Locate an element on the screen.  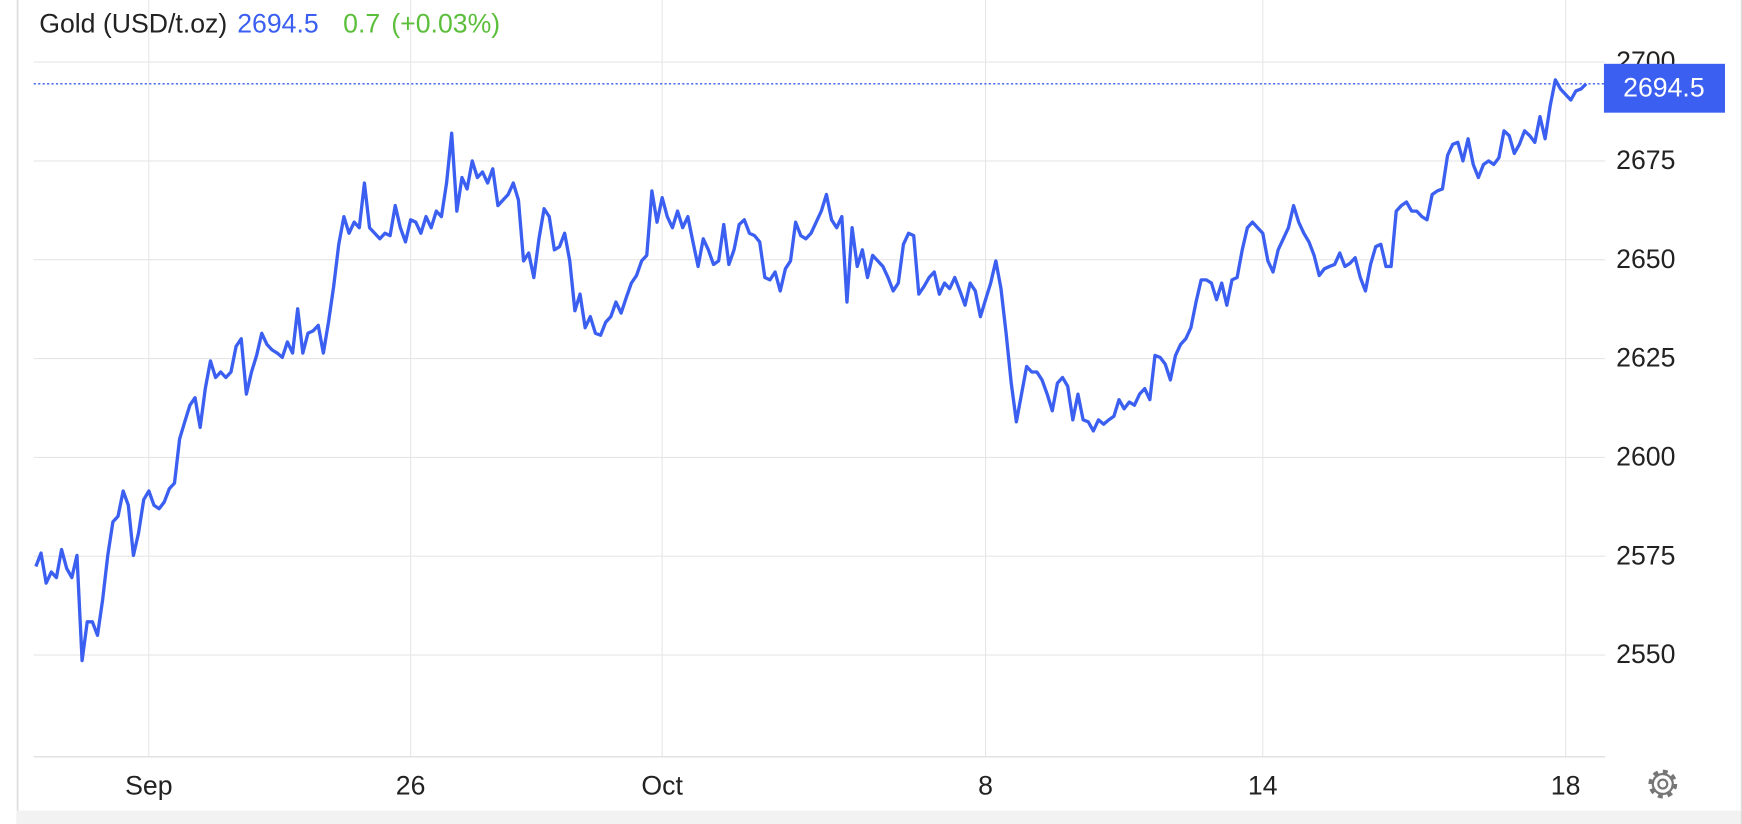
gear-teeth is located at coordinates (1663, 784).